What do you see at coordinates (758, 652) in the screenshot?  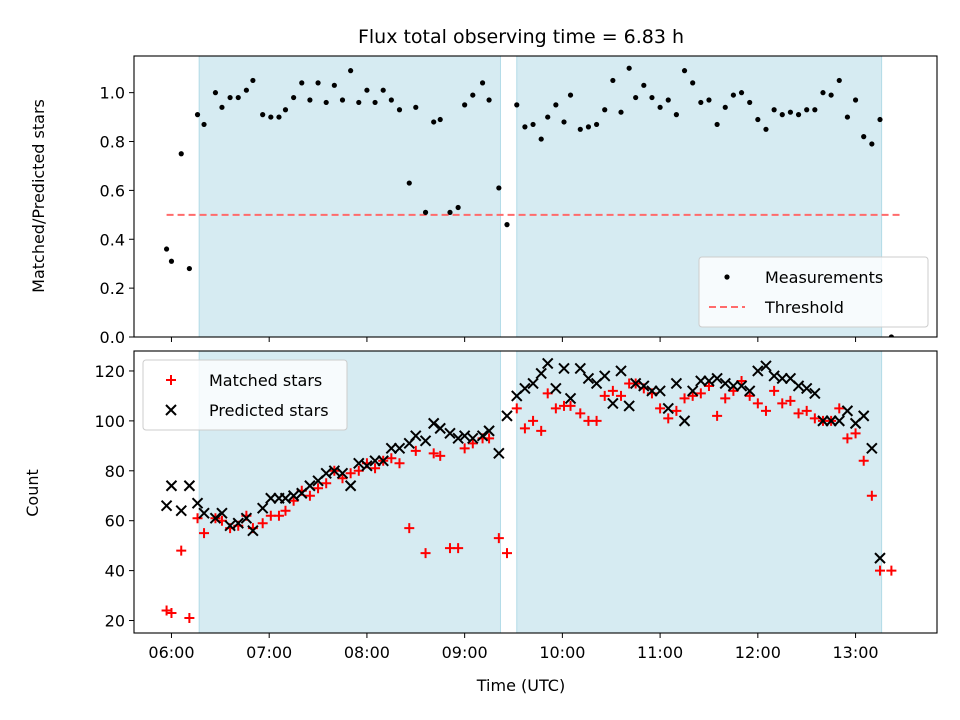 I see `x-tick-label: 12:00` at bounding box center [758, 652].